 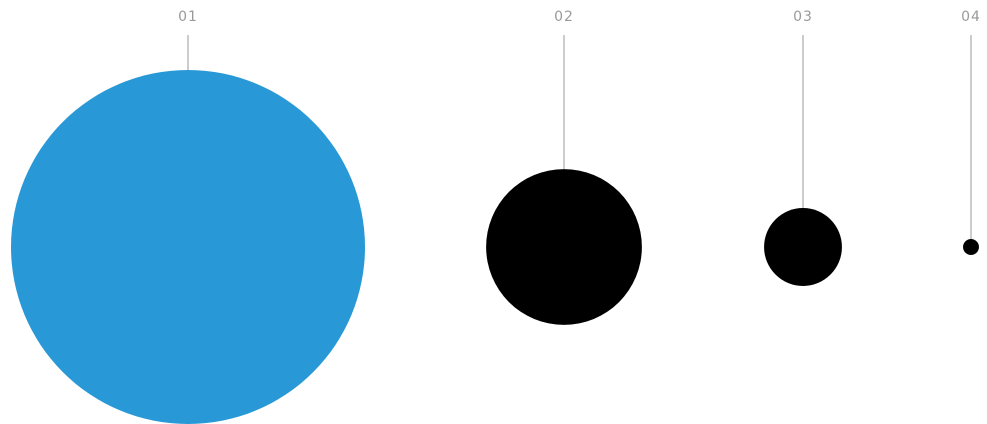 What do you see at coordinates (564, 17) in the screenshot?
I see `item-label-02: 02` at bounding box center [564, 17].